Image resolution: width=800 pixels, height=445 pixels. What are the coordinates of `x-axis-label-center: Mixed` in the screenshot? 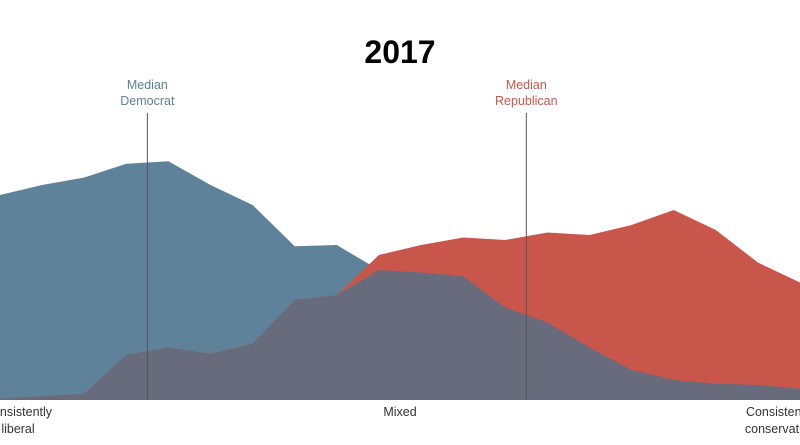 It's located at (399, 412).